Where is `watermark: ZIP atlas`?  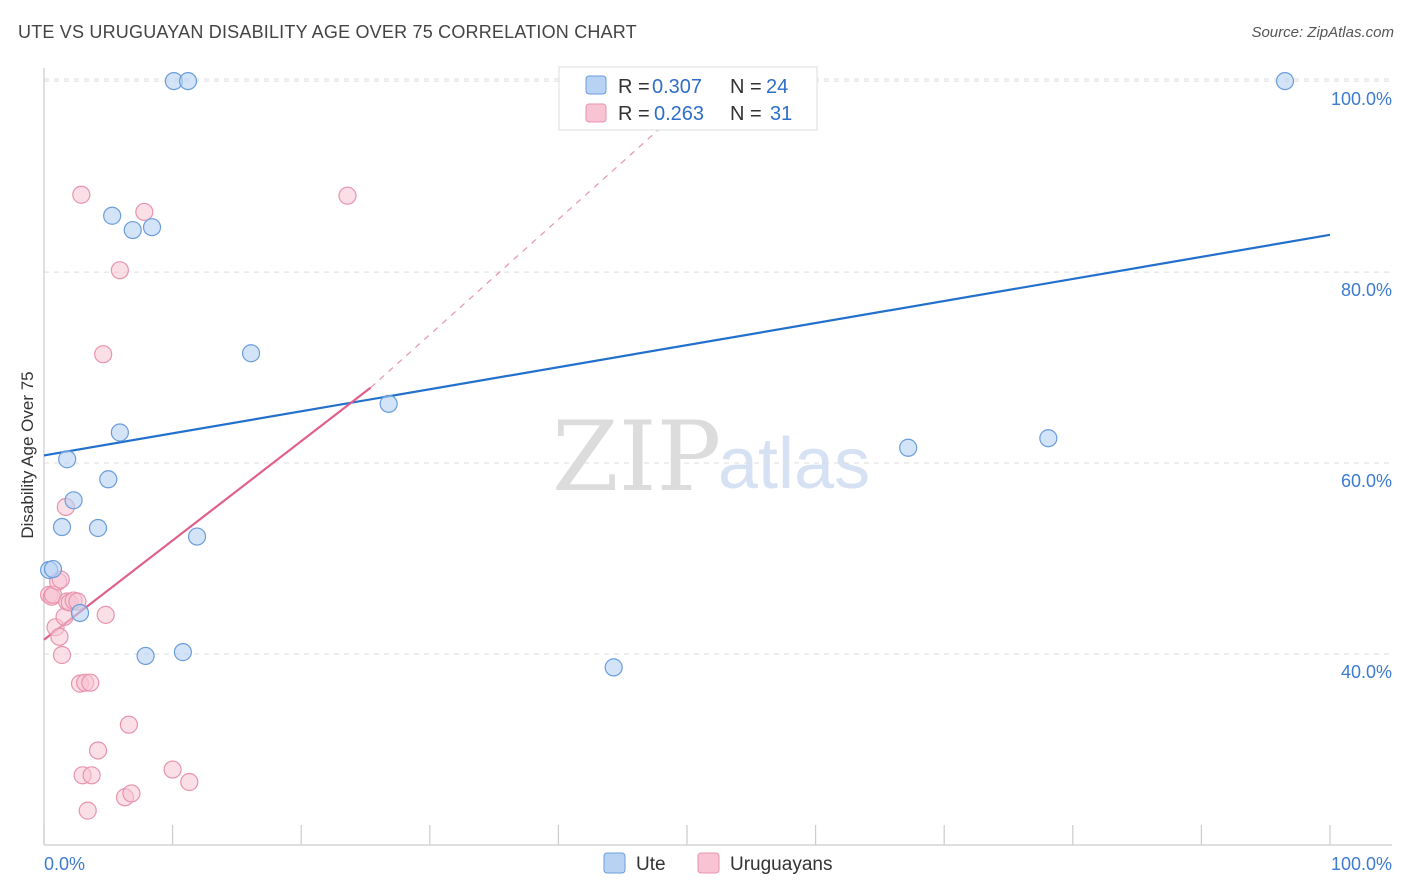
watermark: ZIP atlas is located at coordinates (711, 457).